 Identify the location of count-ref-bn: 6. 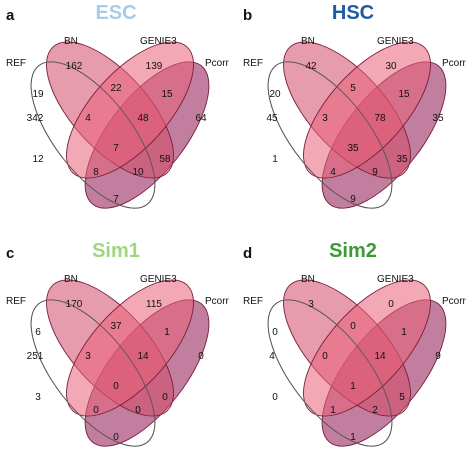
(38, 332).